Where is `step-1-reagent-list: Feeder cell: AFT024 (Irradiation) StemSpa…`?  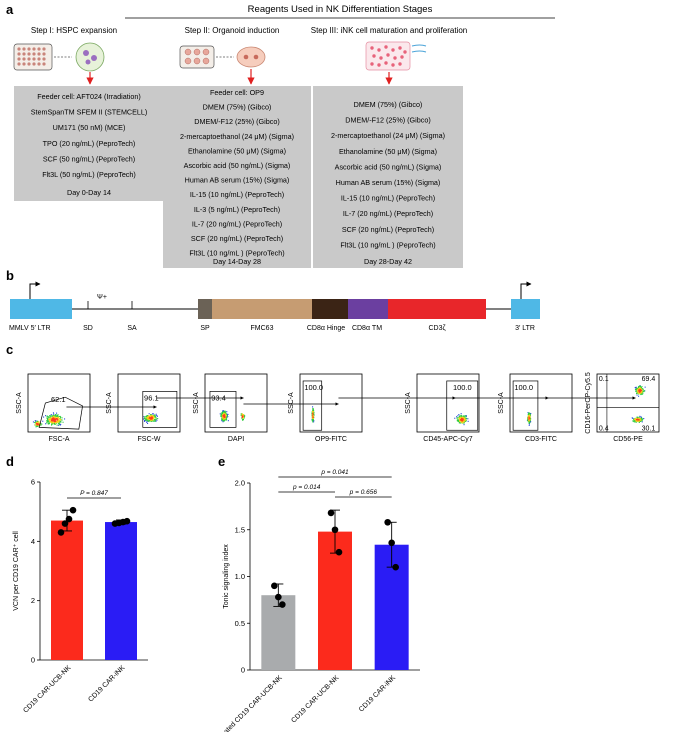
step-1-reagent-list: Feeder cell: AFT024 (Irradiation) StemSpa… is located at coordinates (89, 144).